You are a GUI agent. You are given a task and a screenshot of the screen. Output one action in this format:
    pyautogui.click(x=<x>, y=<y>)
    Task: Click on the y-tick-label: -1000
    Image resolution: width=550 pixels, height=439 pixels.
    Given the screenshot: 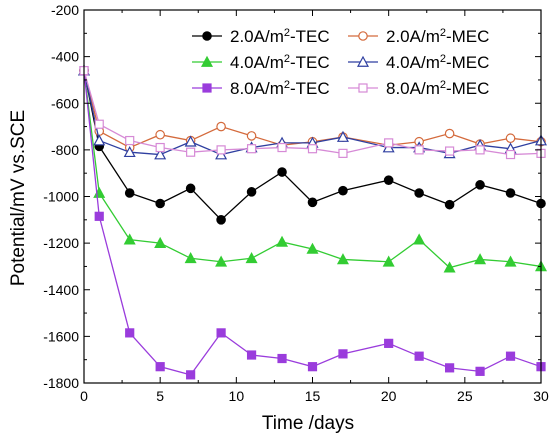 What is the action you would take?
    pyautogui.click(x=61, y=197)
    